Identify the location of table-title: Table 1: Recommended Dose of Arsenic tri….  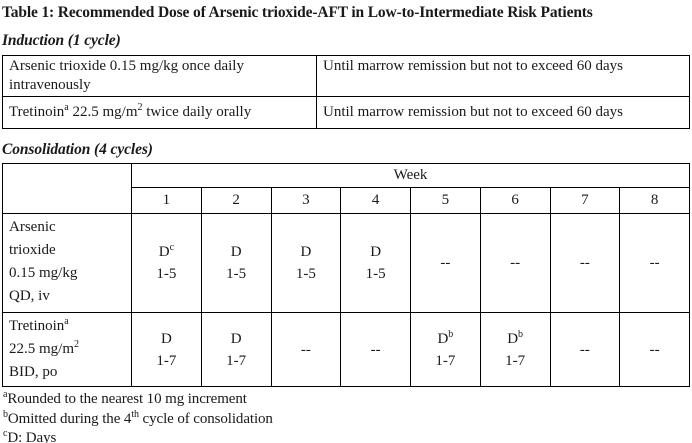
(297, 12).